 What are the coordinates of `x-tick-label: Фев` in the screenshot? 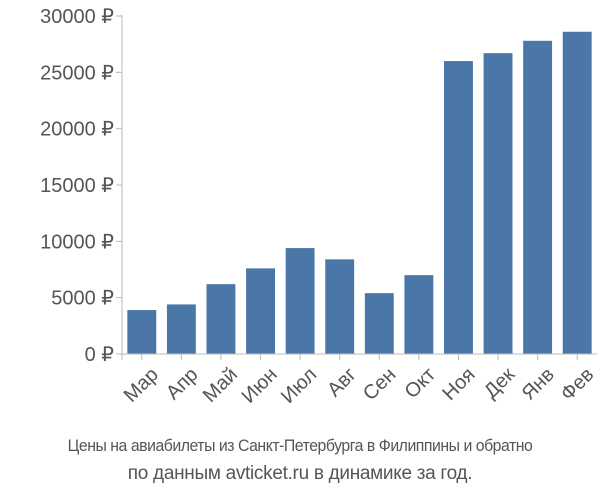 It's located at (578, 385).